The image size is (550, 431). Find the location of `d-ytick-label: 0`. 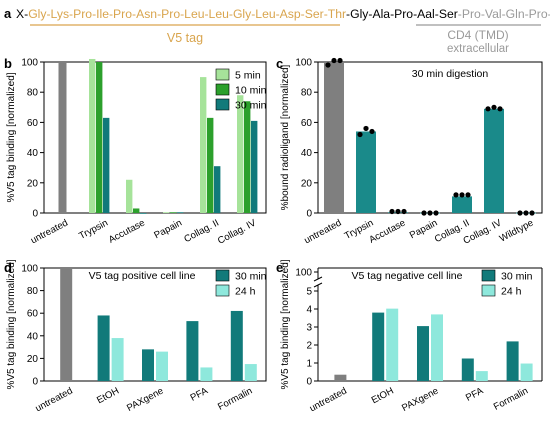

d-ytick-label: 0 is located at coordinates (35, 382).